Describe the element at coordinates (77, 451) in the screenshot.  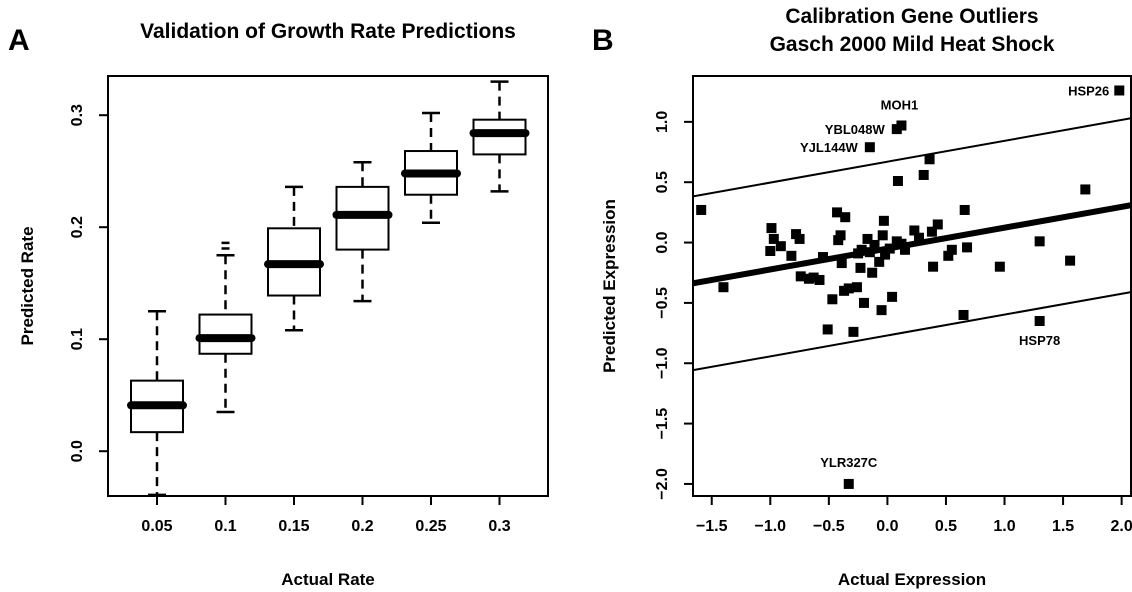
I see `panel-a-y-tick-label: 0.0` at that location.